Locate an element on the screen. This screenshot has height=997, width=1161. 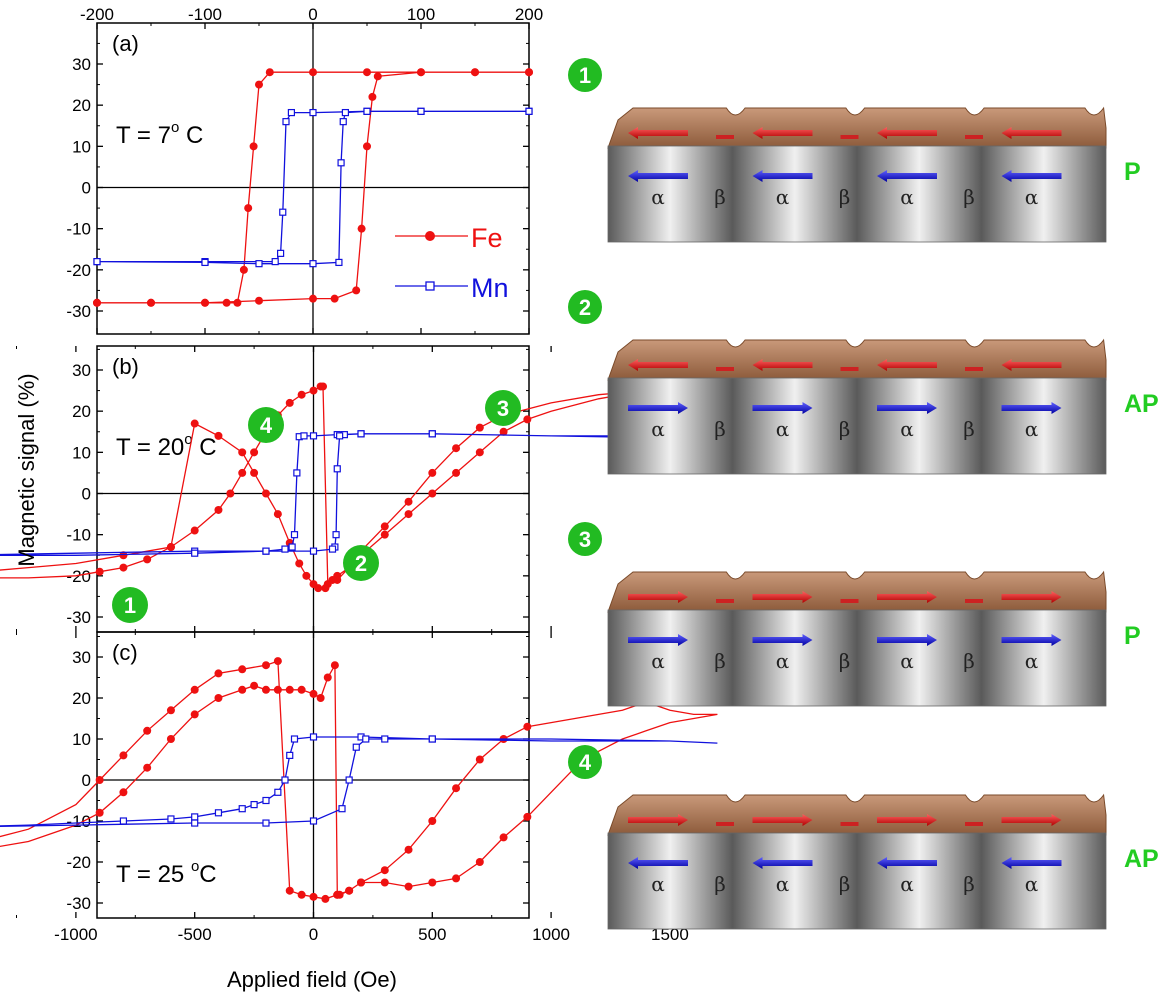
x-bottom-tick-label: 1500 is located at coordinates (670, 934).